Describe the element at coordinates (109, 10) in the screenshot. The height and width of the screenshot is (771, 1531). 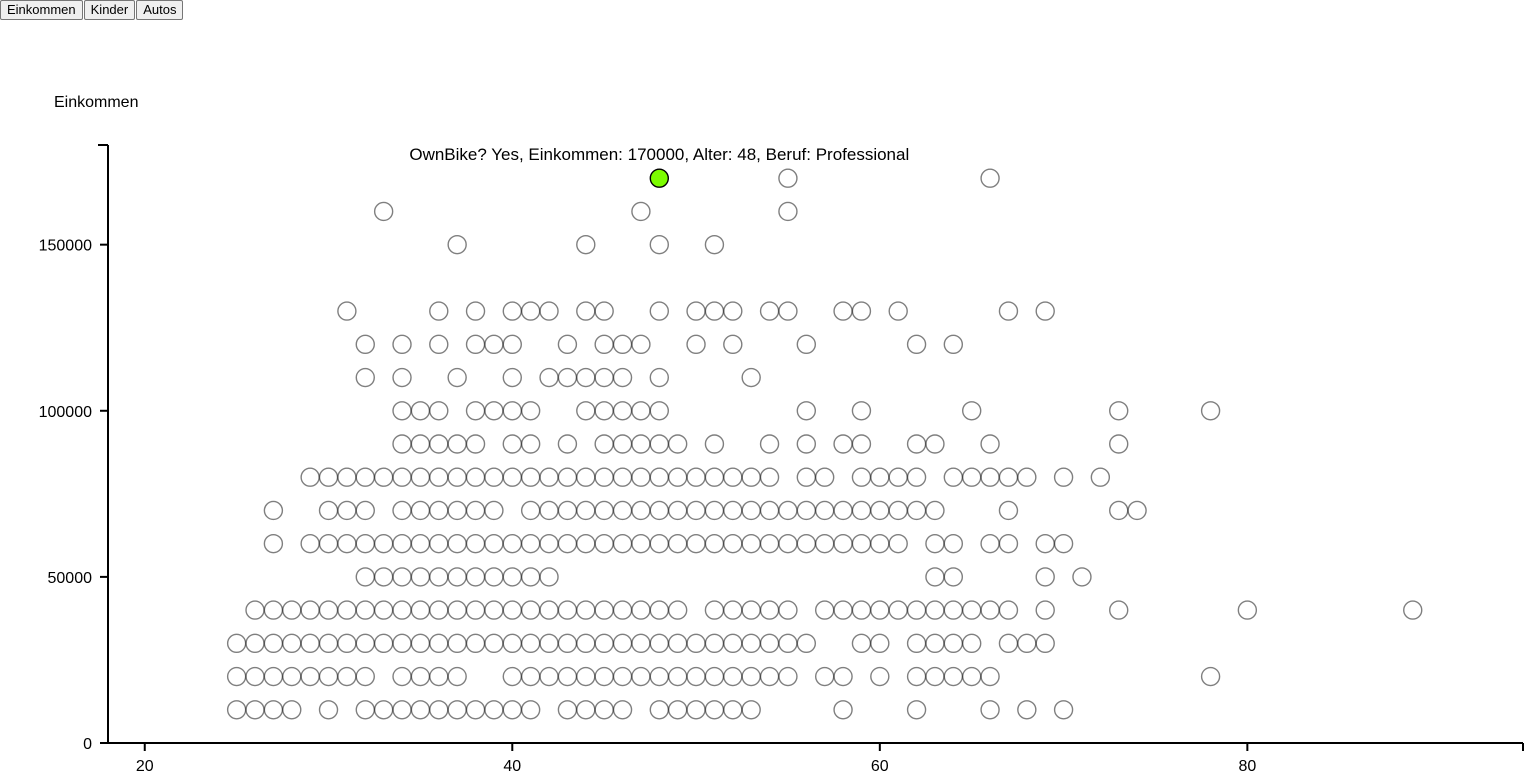
I see `kinder-button: Kinder` at that location.